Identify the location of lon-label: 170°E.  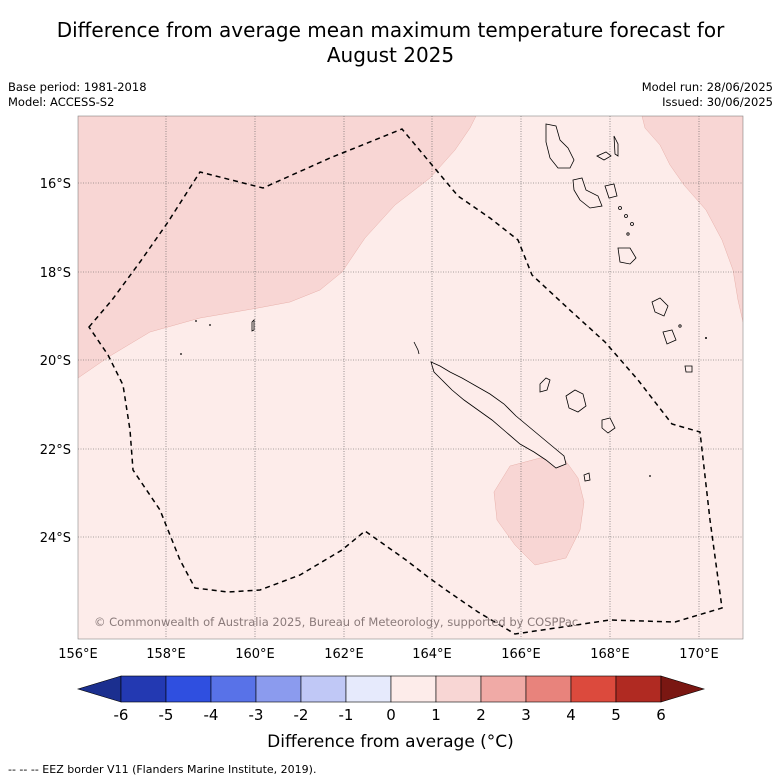
(699, 654).